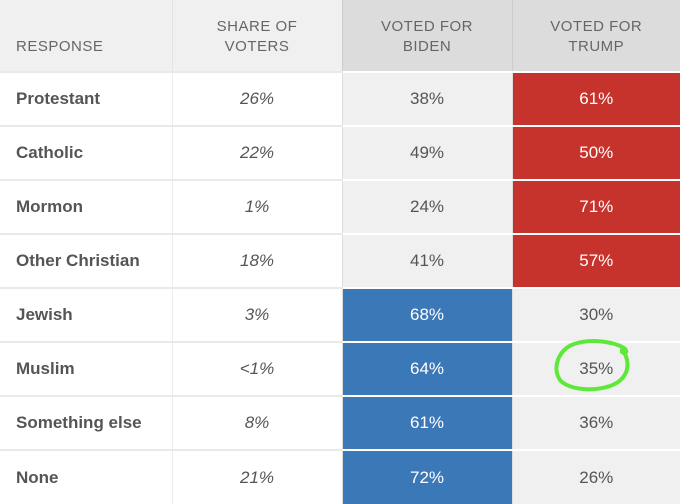 The image size is (680, 504). I want to click on table-row: Muslim <1% 64% 35%, so click(340, 368).